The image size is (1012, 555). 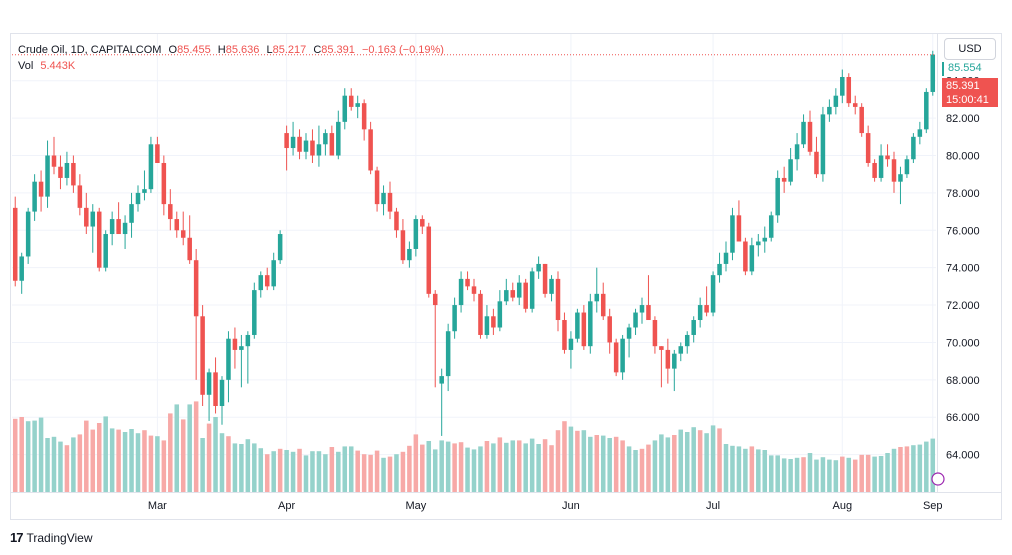 What do you see at coordinates (317, 50) in the screenshot?
I see `close-label: C` at bounding box center [317, 50].